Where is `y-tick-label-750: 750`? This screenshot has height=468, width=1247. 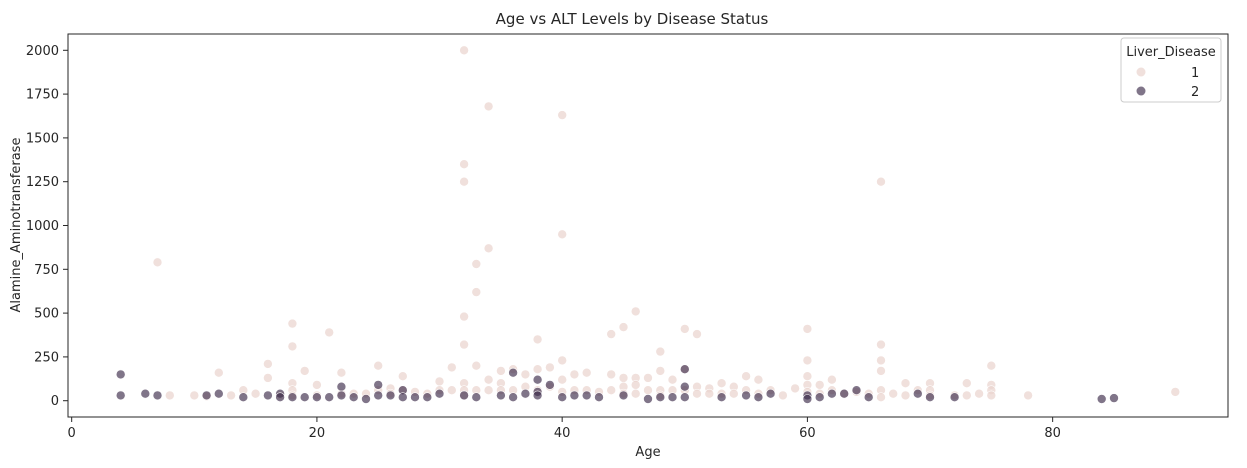 y-tick-label-750: 750 is located at coordinates (46, 270).